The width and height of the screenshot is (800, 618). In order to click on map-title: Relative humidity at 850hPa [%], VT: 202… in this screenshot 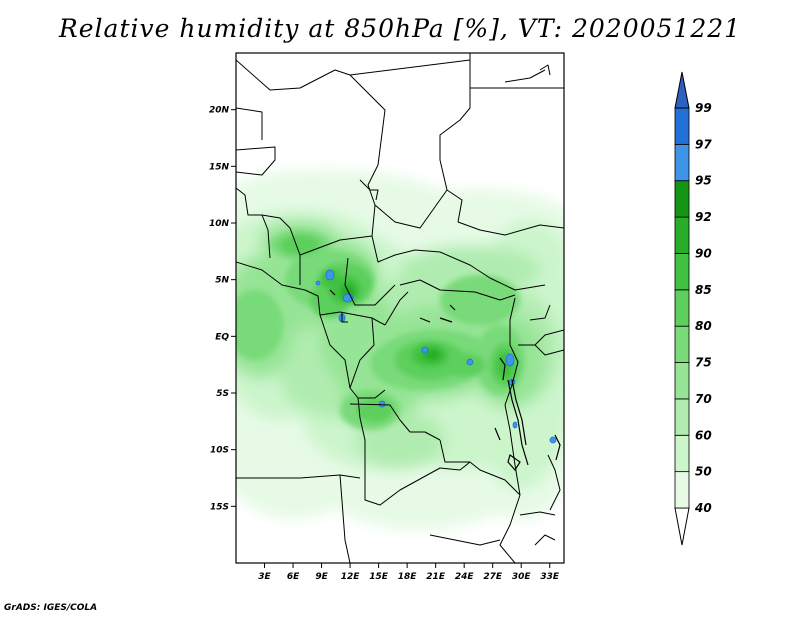, I will do `click(400, 28)`.